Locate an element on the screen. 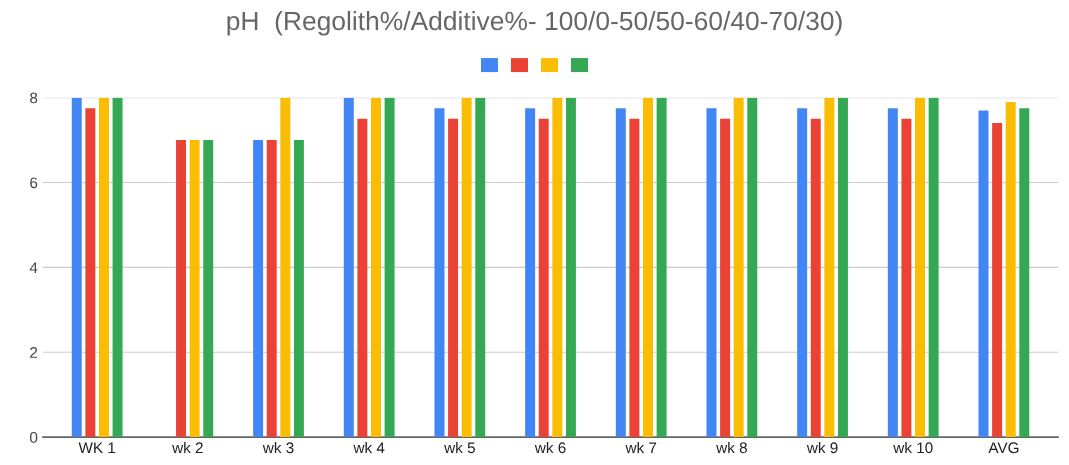 The height and width of the screenshot is (465, 1069). y-tick-label: 8 is located at coordinates (34, 98).